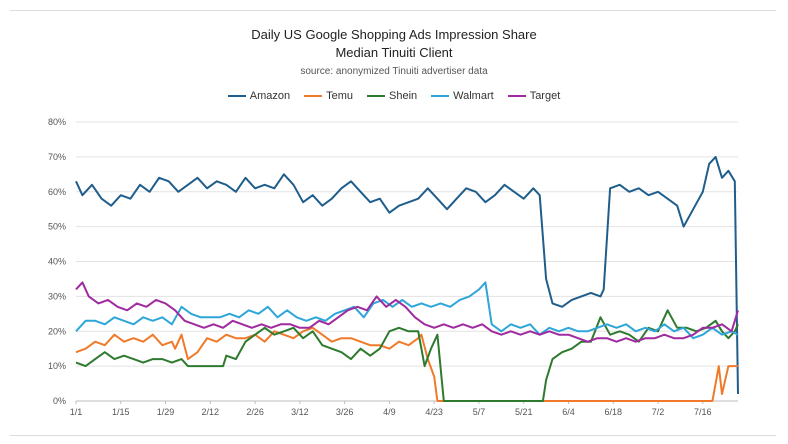 The height and width of the screenshot is (444, 788). Describe the element at coordinates (339, 96) in the screenshot. I see `legend-label-temu: Temu` at that location.